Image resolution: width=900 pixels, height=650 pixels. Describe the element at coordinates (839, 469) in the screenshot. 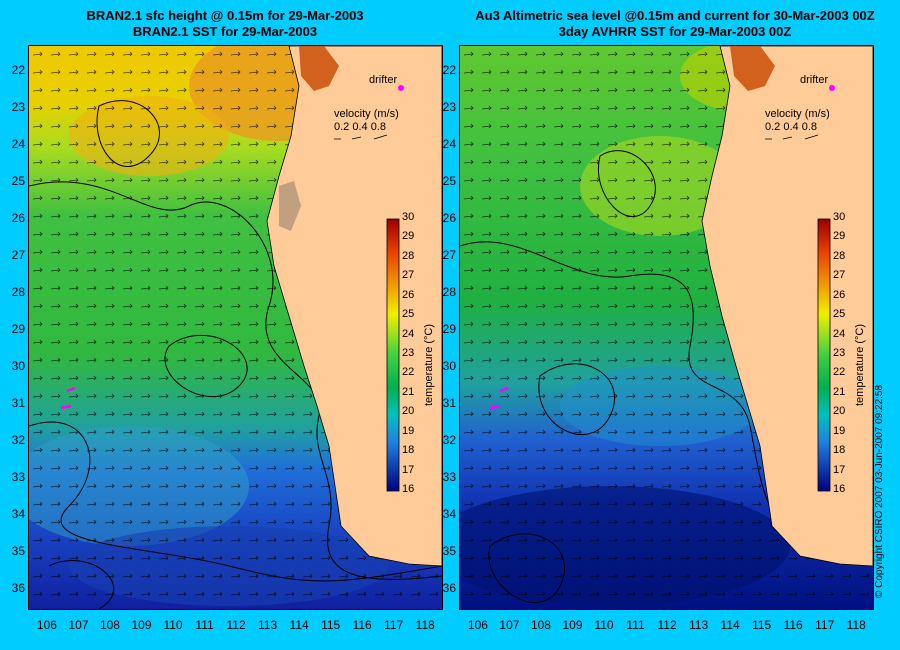

I see `right-colorbar-tick: 17` at that location.